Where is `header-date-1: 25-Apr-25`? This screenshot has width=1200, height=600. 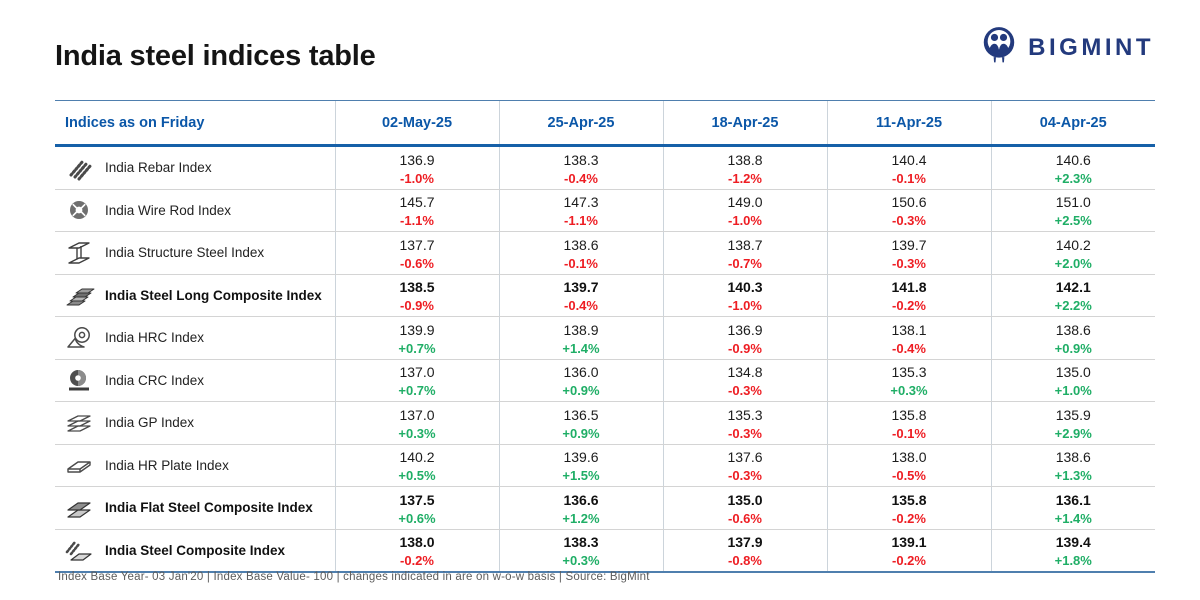
header-date-1: 25-Apr-25 is located at coordinates (580, 123).